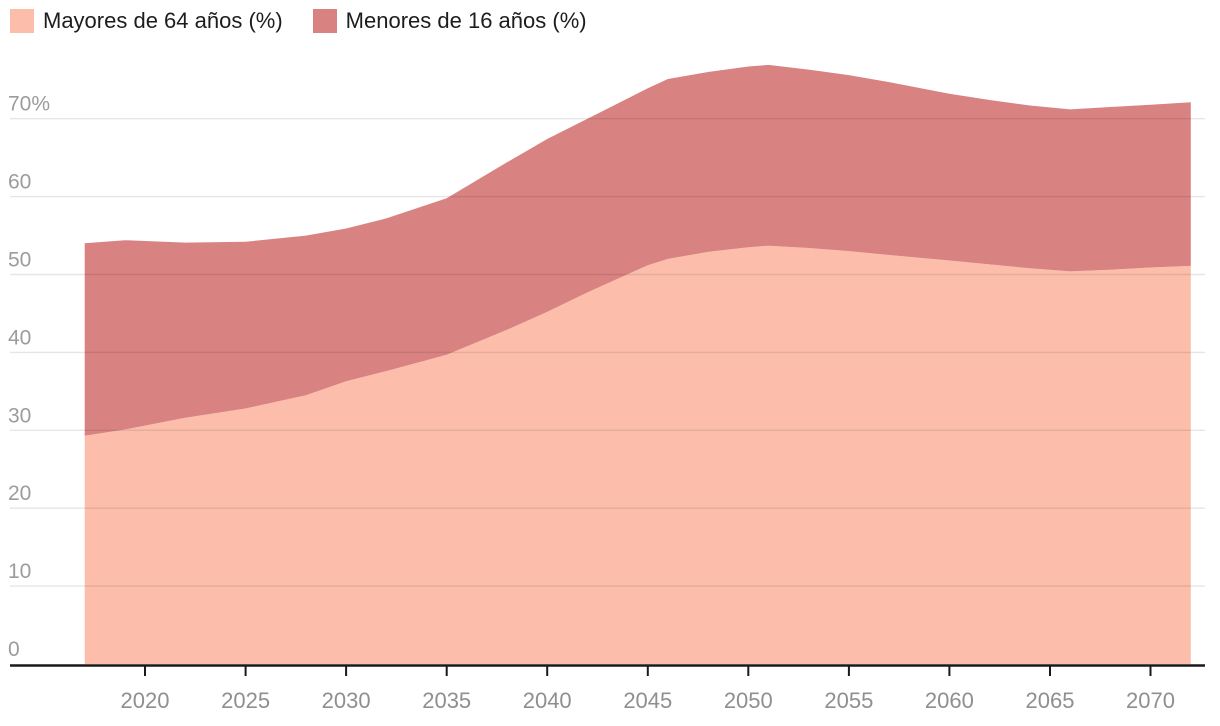 Image resolution: width=1220 pixels, height=726 pixels. What do you see at coordinates (346, 700) in the screenshot?
I see `x-tick-label: 2030` at bounding box center [346, 700].